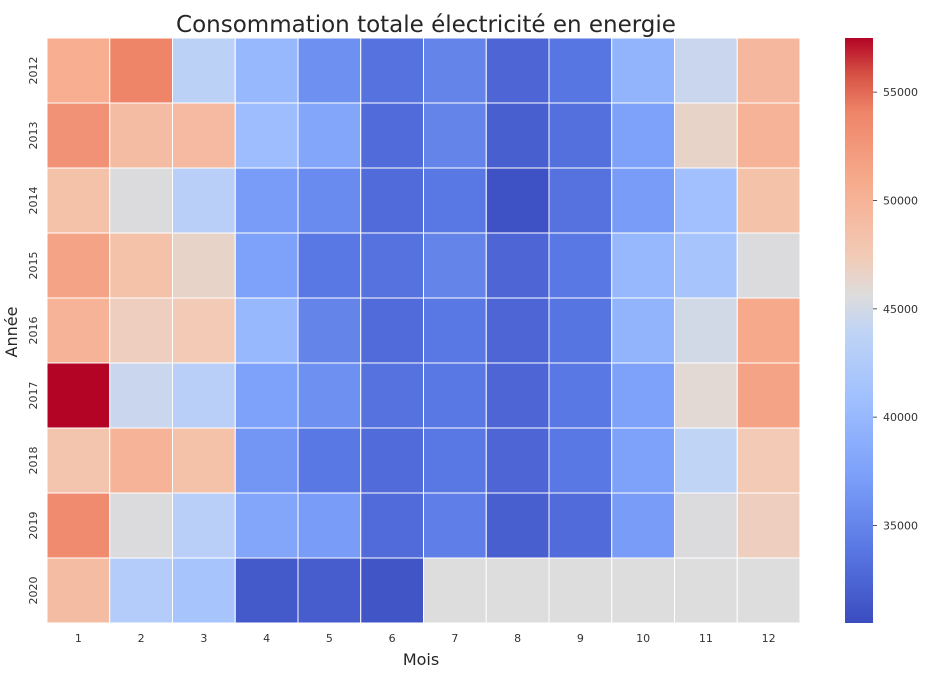 This screenshot has width=932, height=688. I want to click on x-tick-label: 1, so click(78, 638).